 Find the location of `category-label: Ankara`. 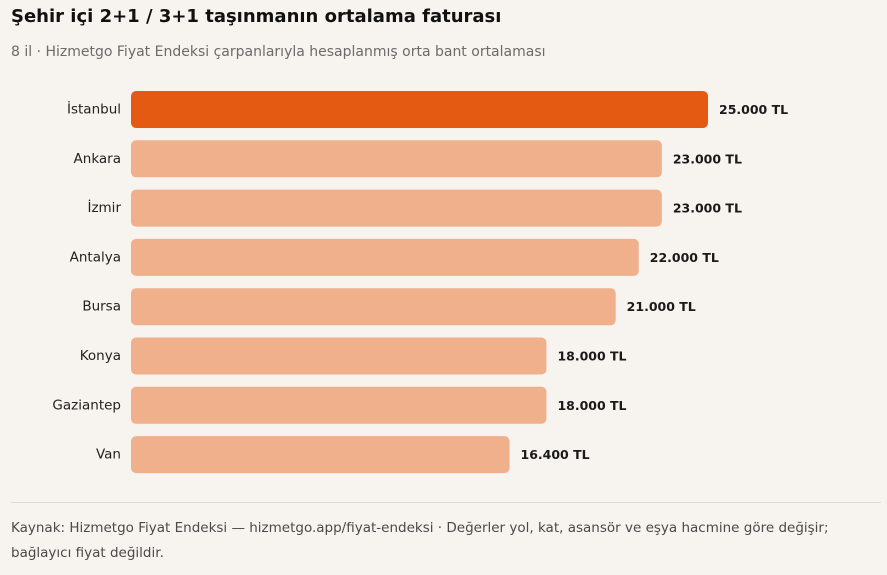

category-label: Ankara is located at coordinates (97, 159).